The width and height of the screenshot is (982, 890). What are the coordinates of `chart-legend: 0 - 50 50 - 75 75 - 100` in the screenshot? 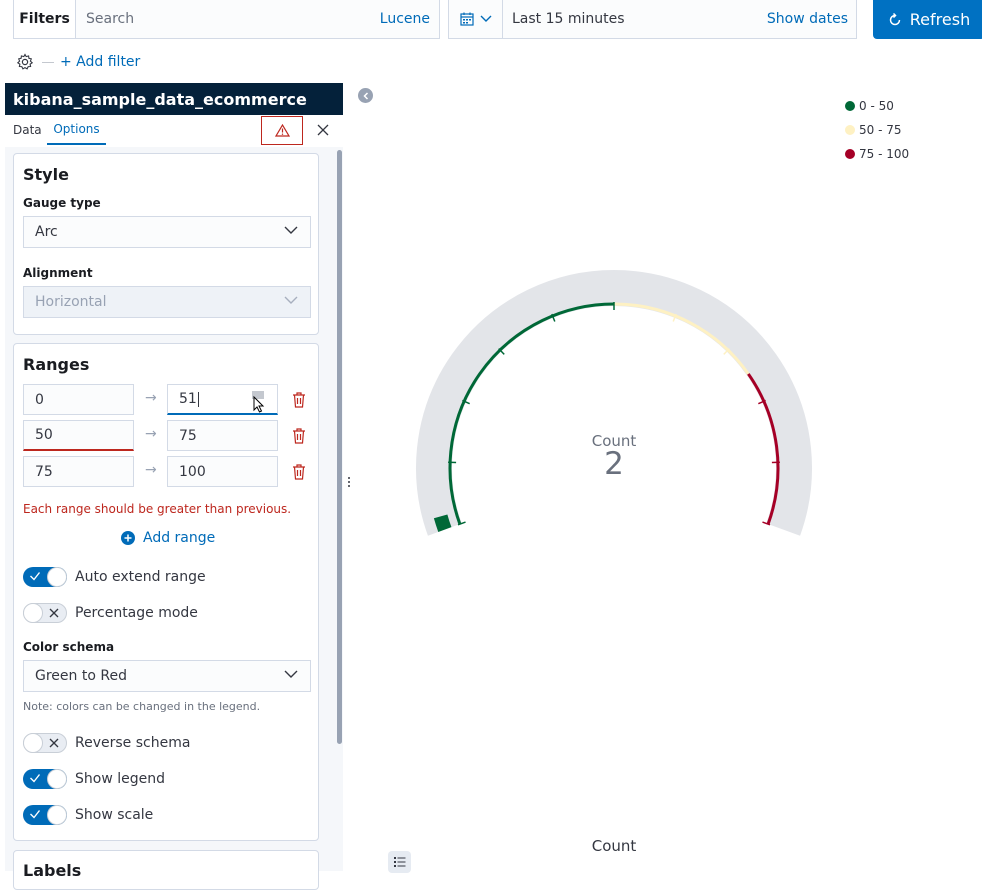 It's located at (877, 130).